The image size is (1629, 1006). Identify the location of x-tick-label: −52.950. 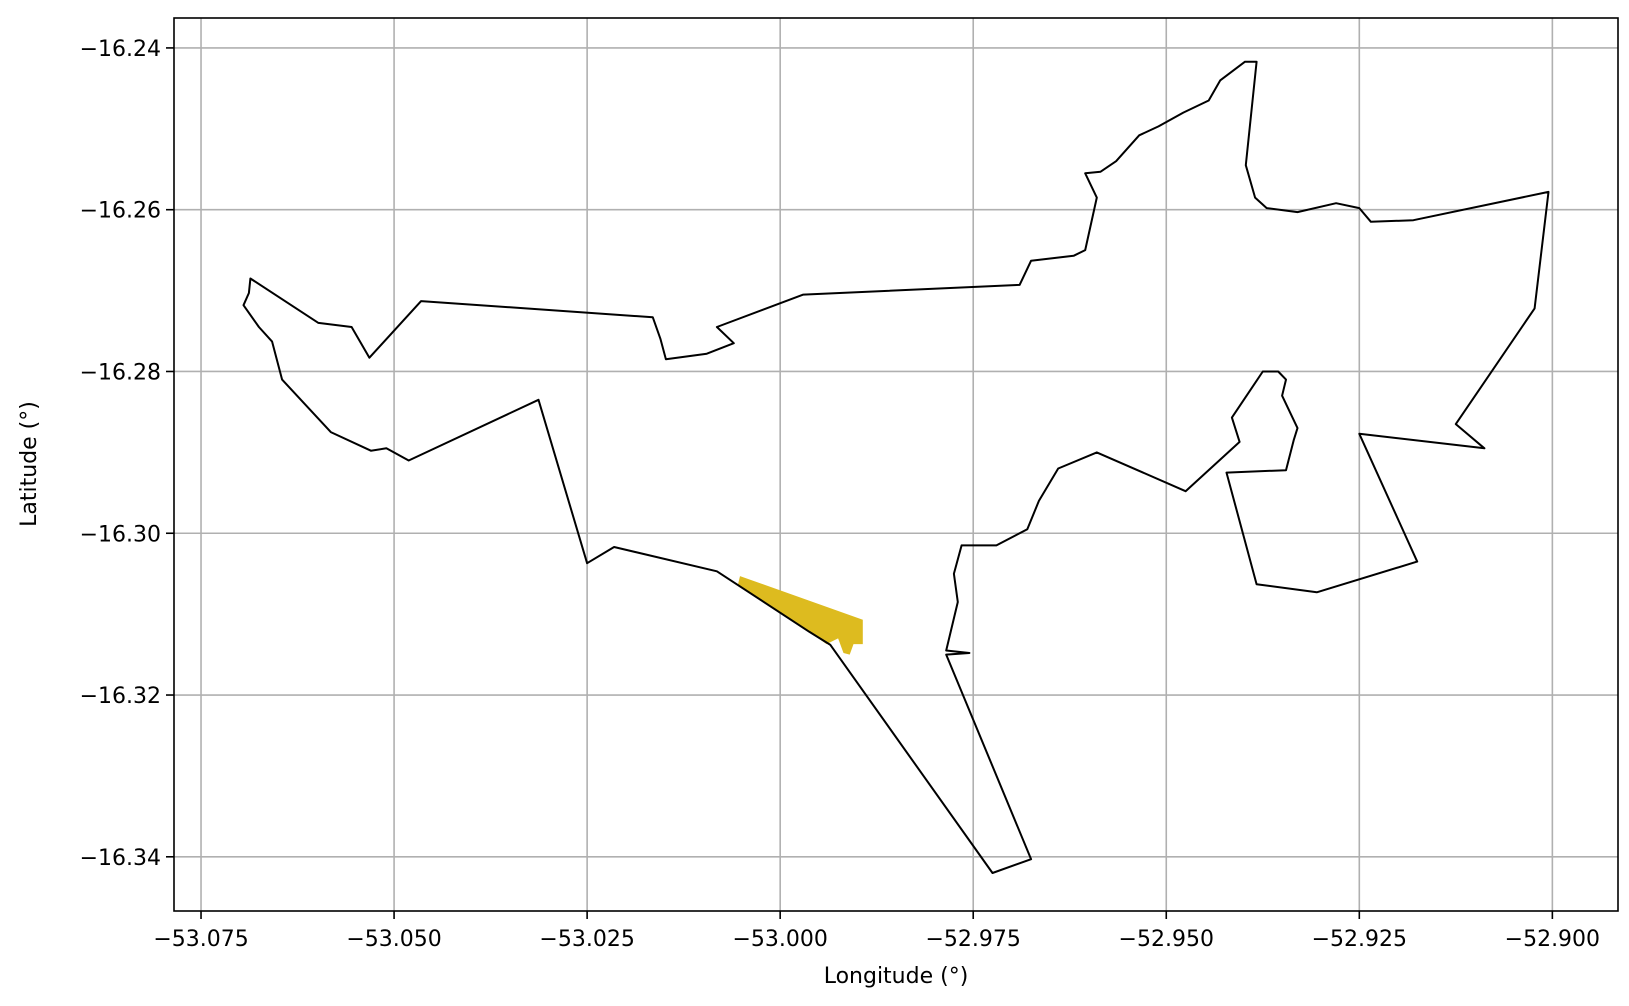
(1166, 939).